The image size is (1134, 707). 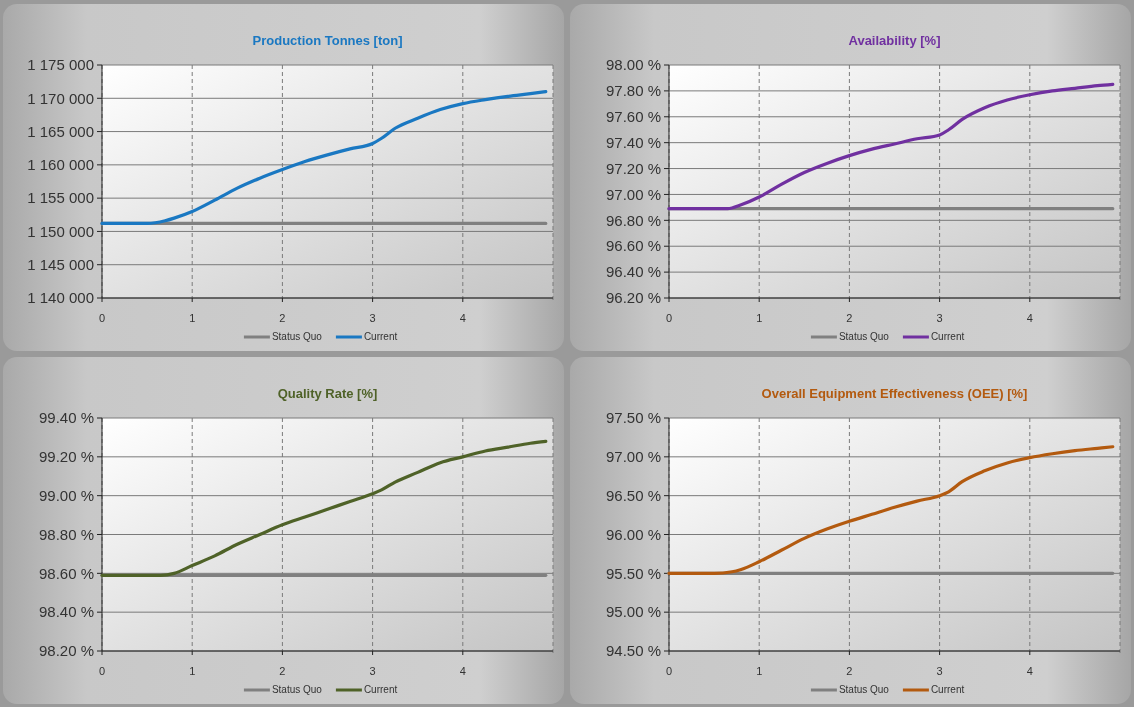 I want to click on chart-title: Availability [%], so click(x=894, y=40).